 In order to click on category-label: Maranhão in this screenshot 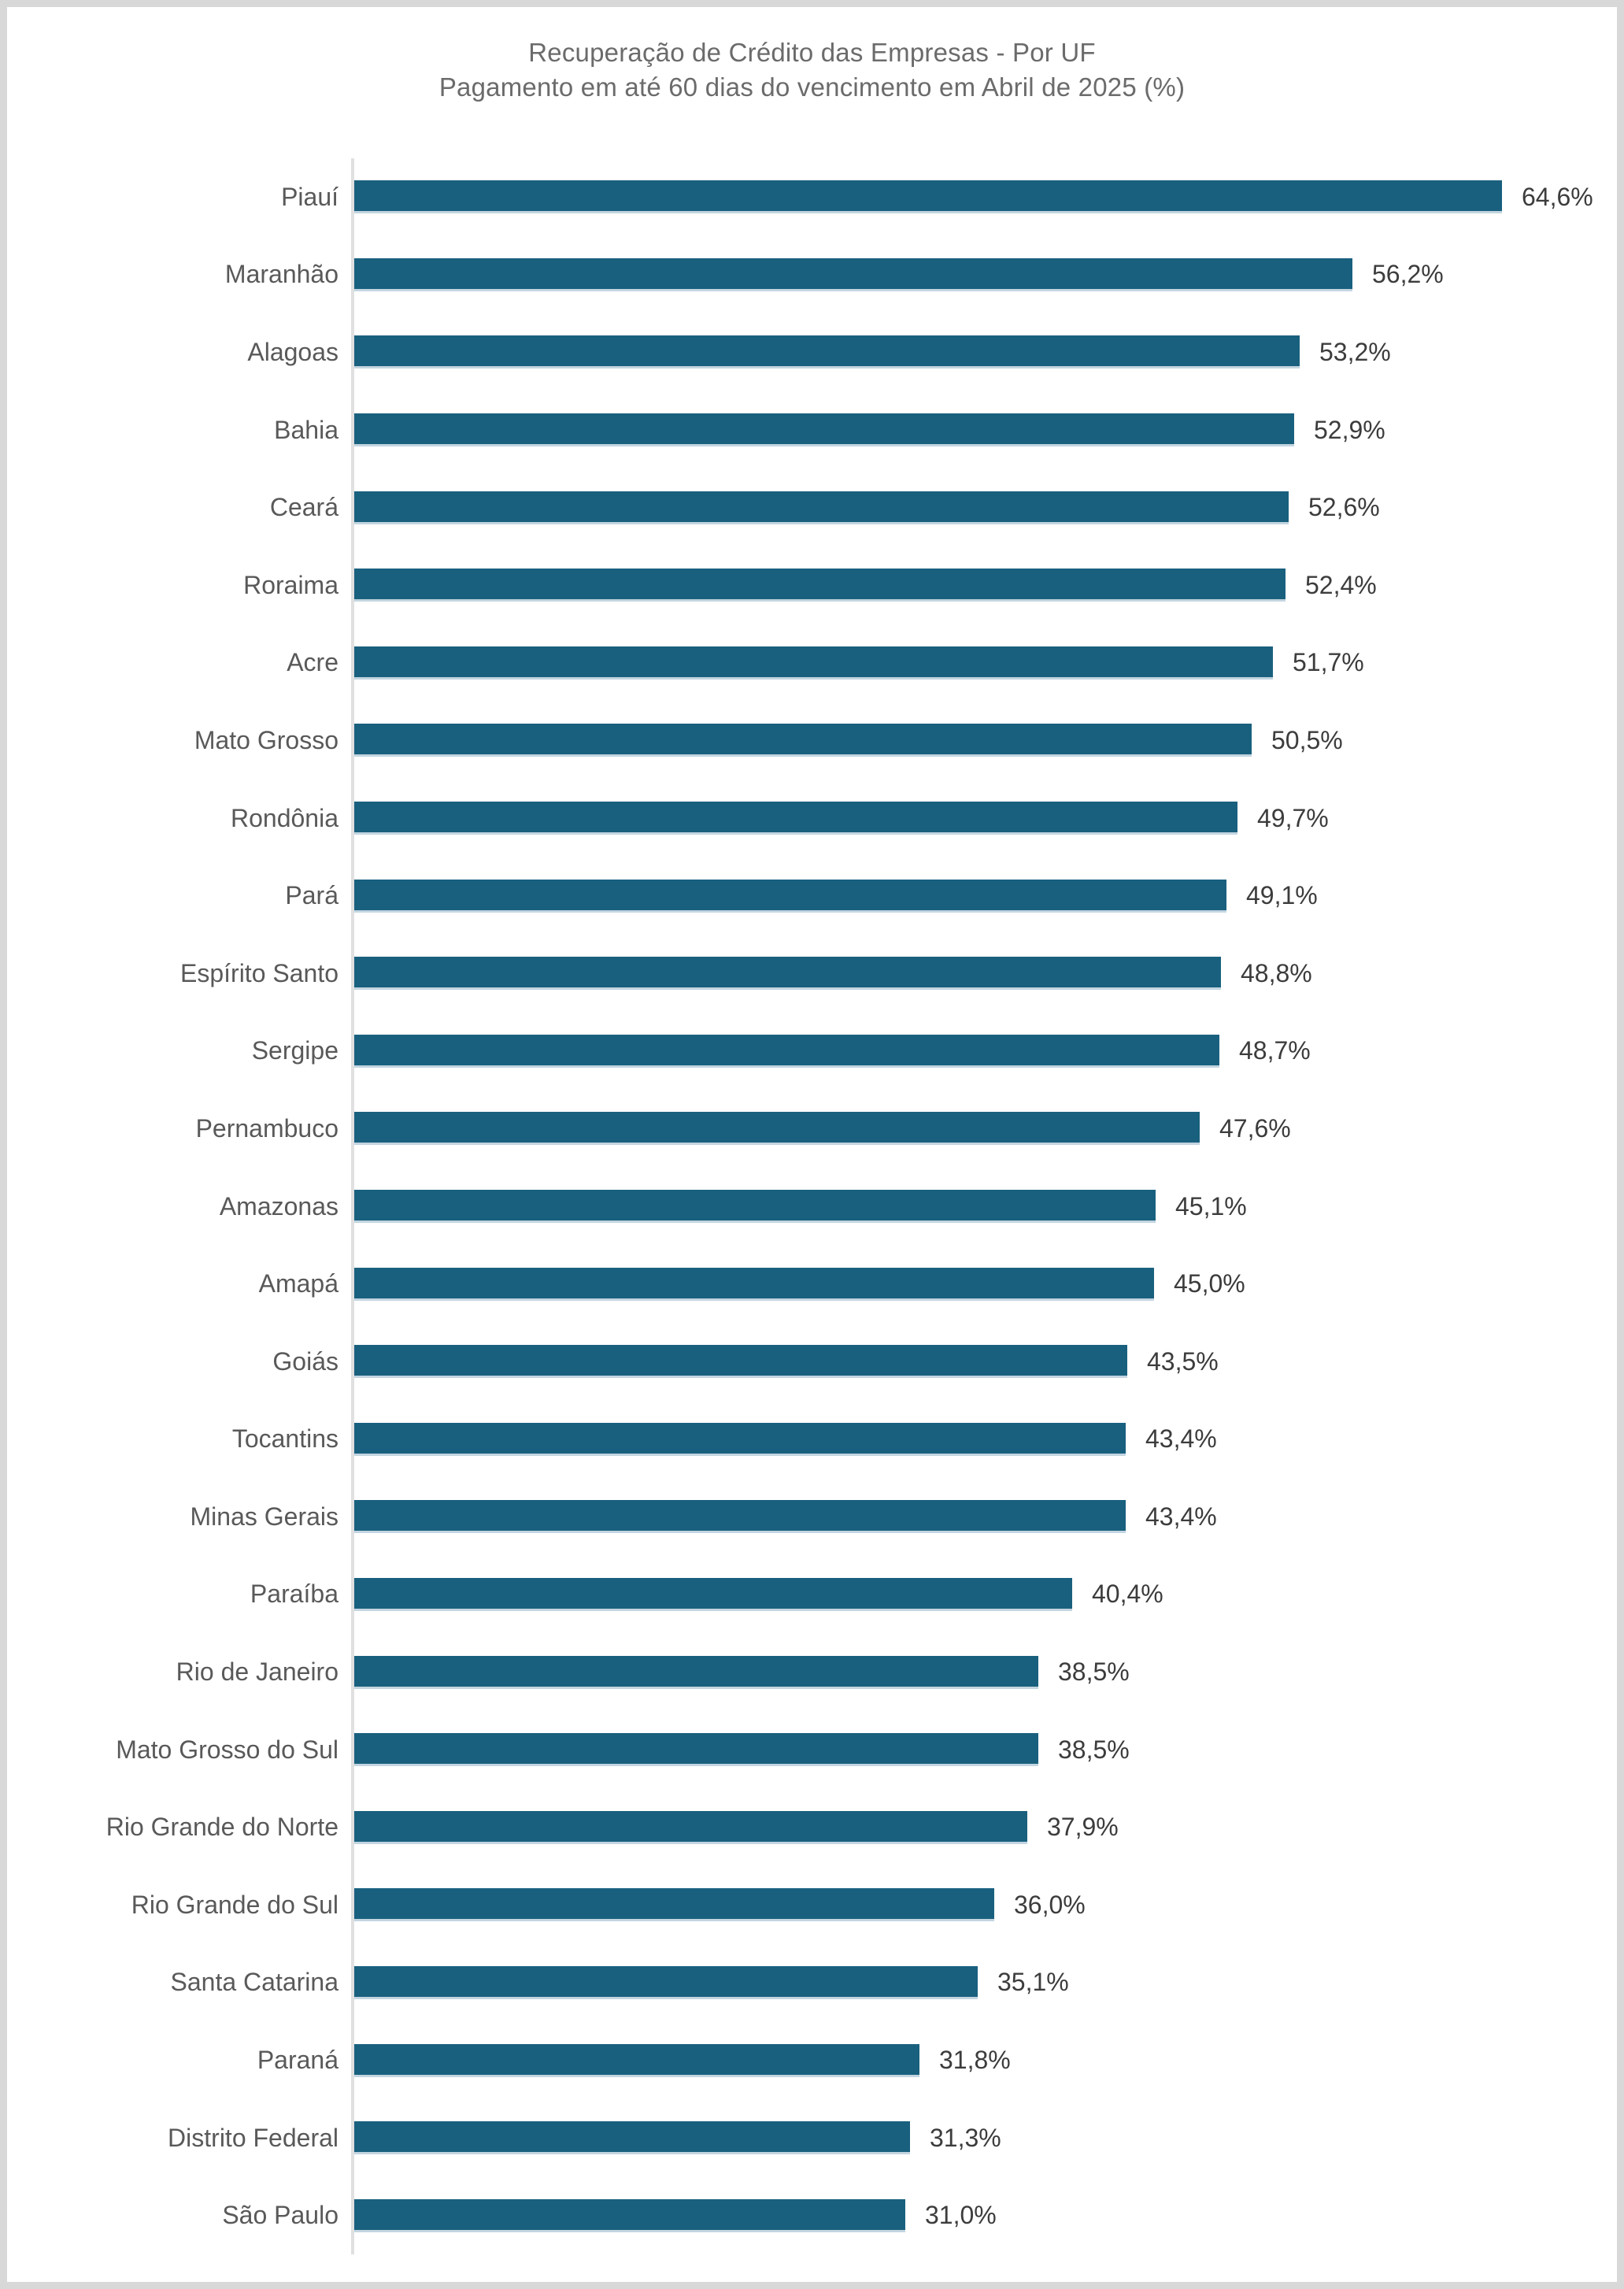, I will do `click(281, 275)`.